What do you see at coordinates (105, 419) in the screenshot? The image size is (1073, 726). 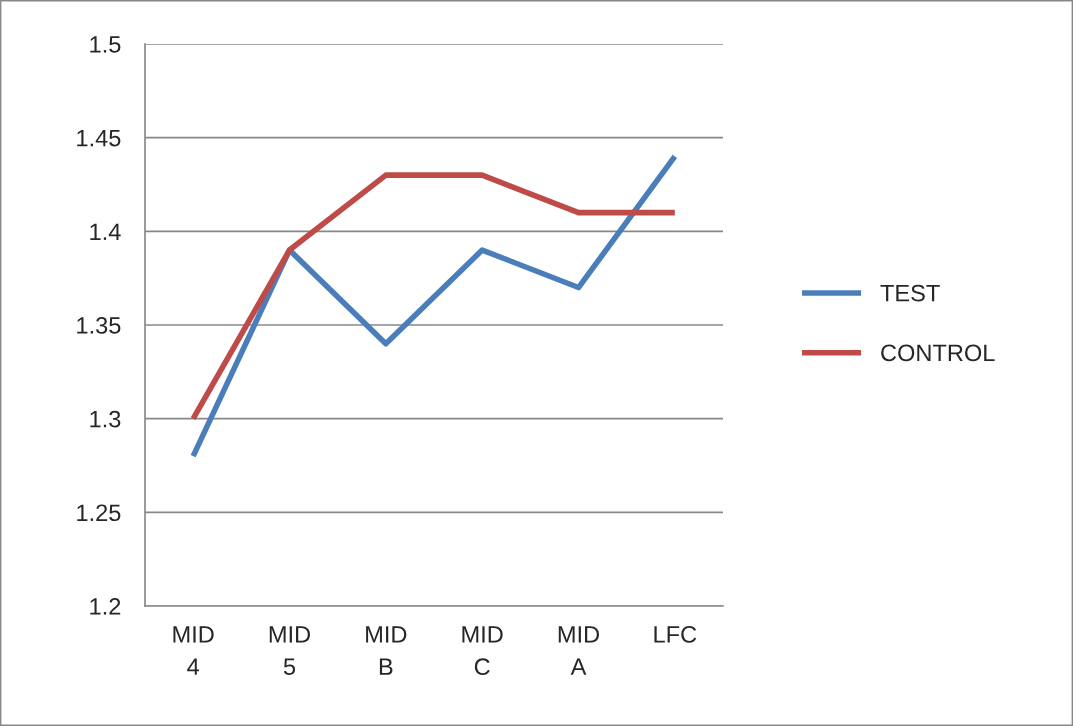 I see `y-tick-label: 1.3` at bounding box center [105, 419].